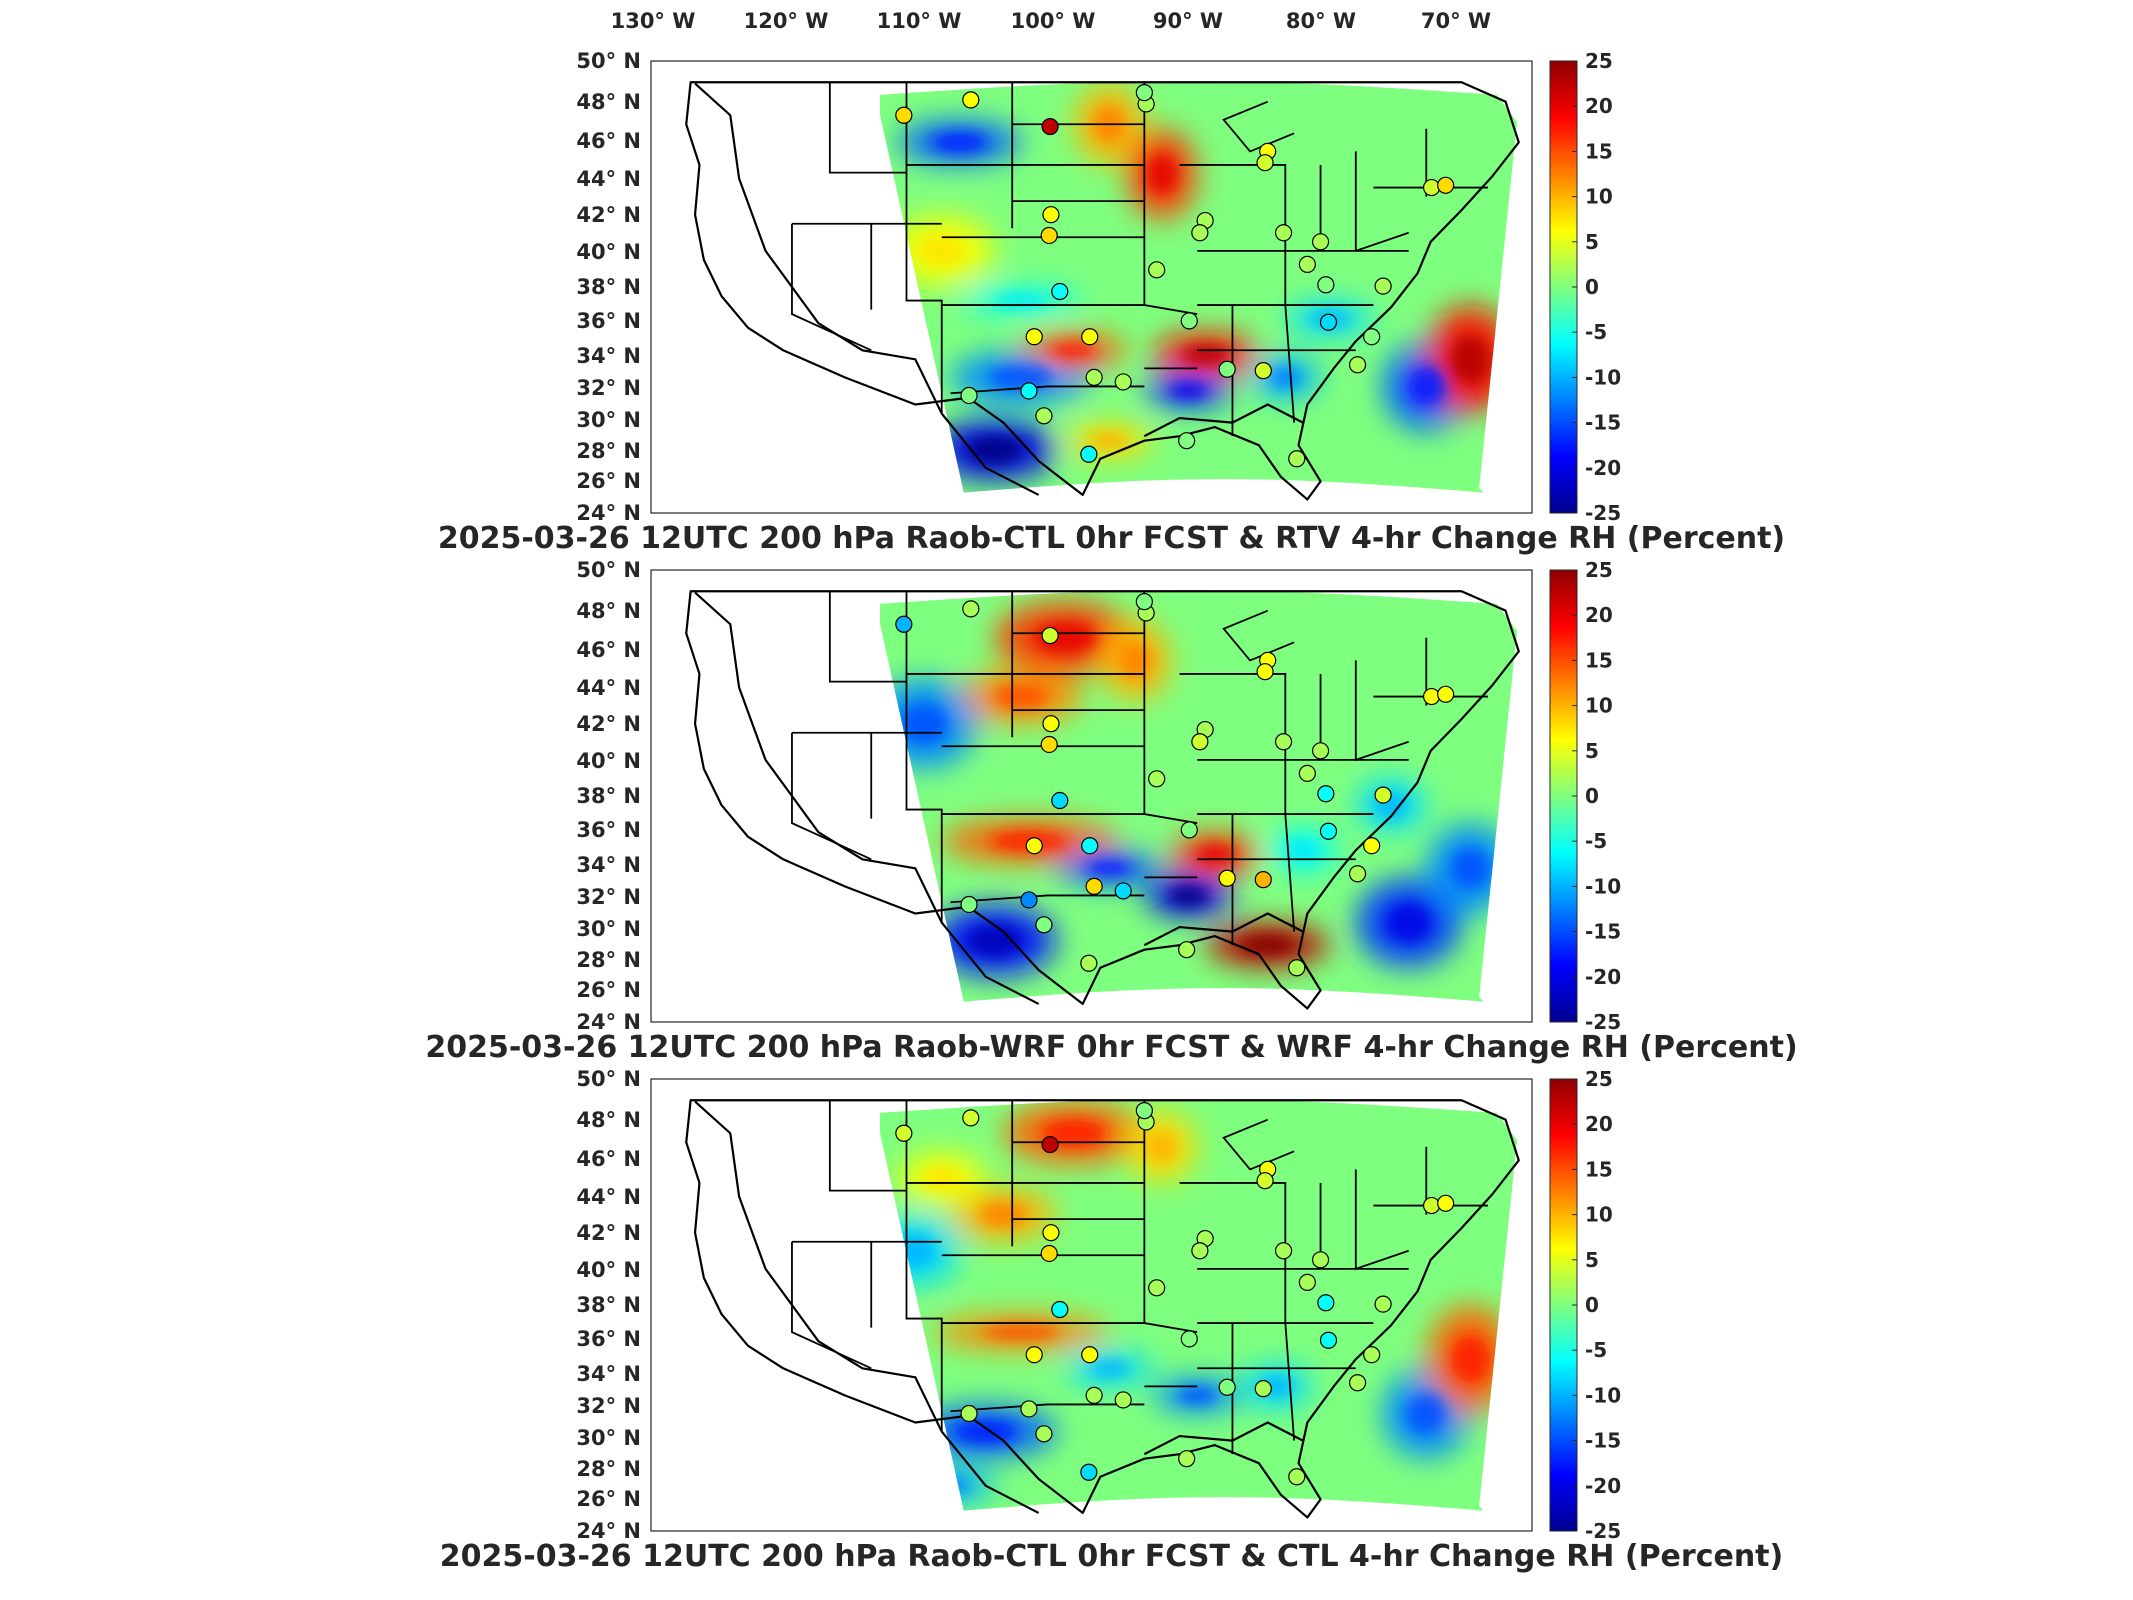 This screenshot has height=1600, width=2133. I want to click on colorbar-tick-label: -20, so click(1603, 977).